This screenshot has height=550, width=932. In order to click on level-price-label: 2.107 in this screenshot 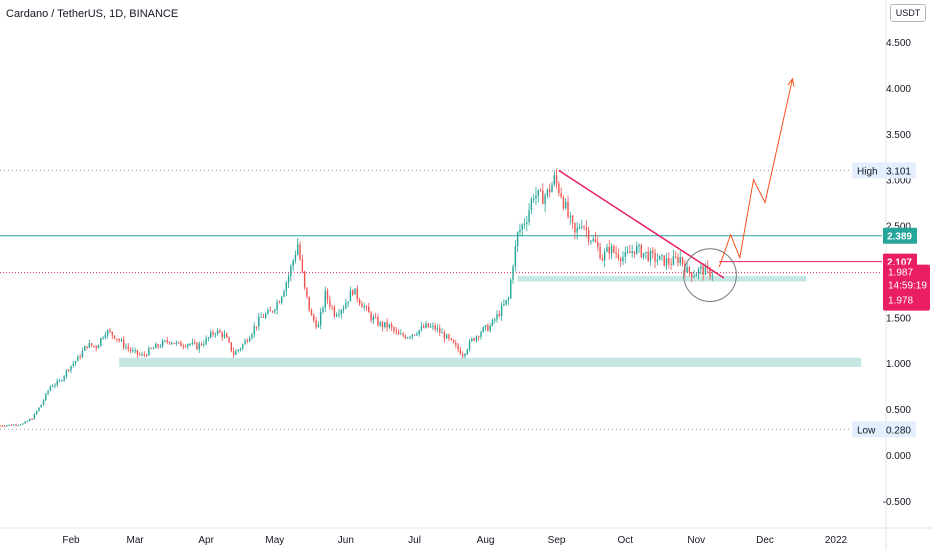, I will do `click(899, 263)`.